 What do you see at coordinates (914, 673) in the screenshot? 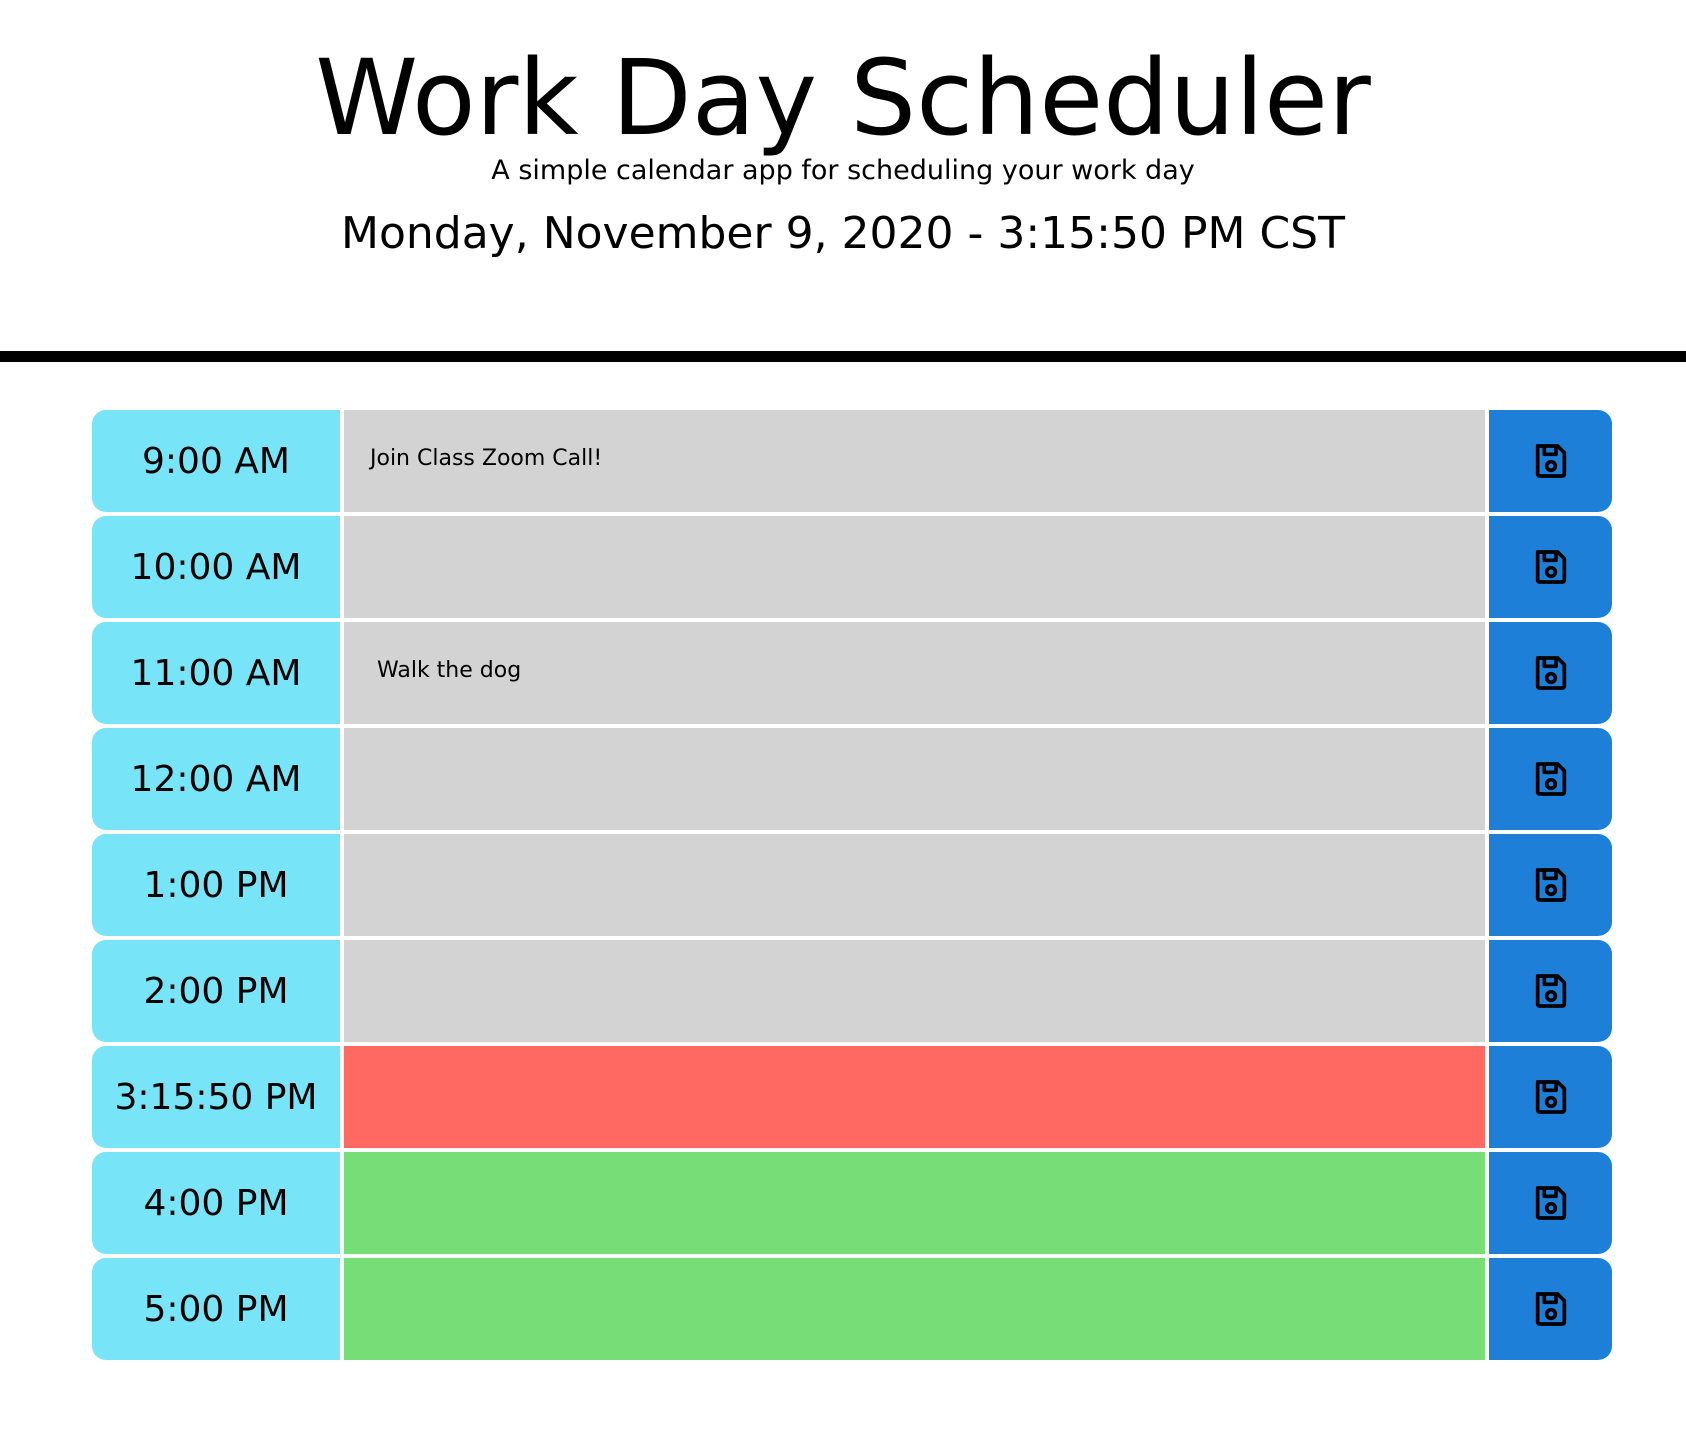
I see `task-textarea: Walk the dog` at bounding box center [914, 673].